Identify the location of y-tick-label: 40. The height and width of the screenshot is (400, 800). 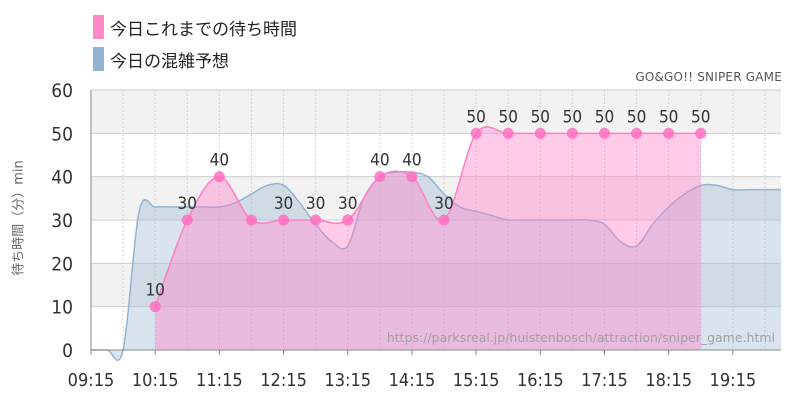
(62, 178).